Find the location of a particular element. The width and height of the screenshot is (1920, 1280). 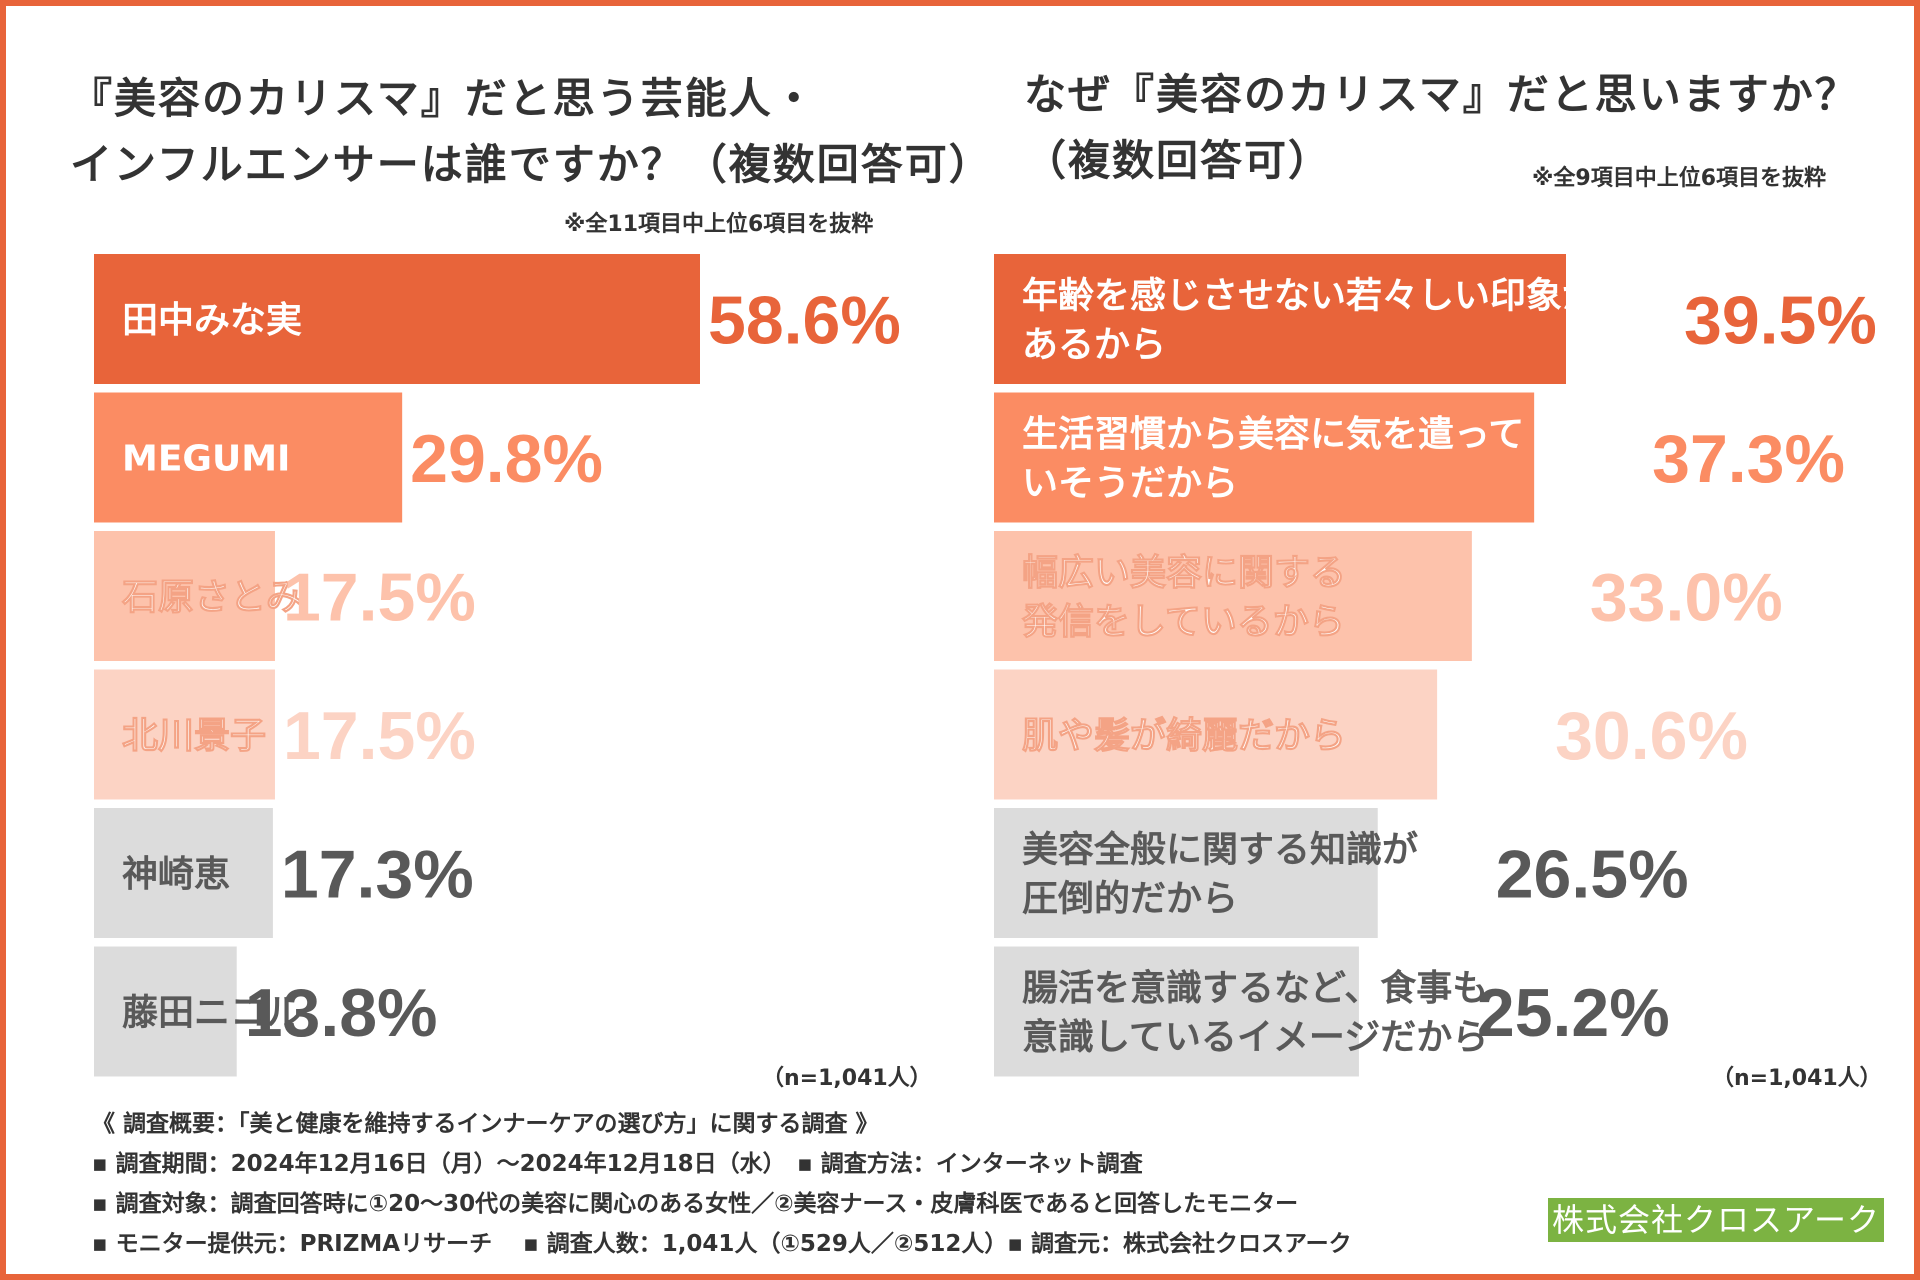

right-value-label: 39.5% is located at coordinates (1780, 320).